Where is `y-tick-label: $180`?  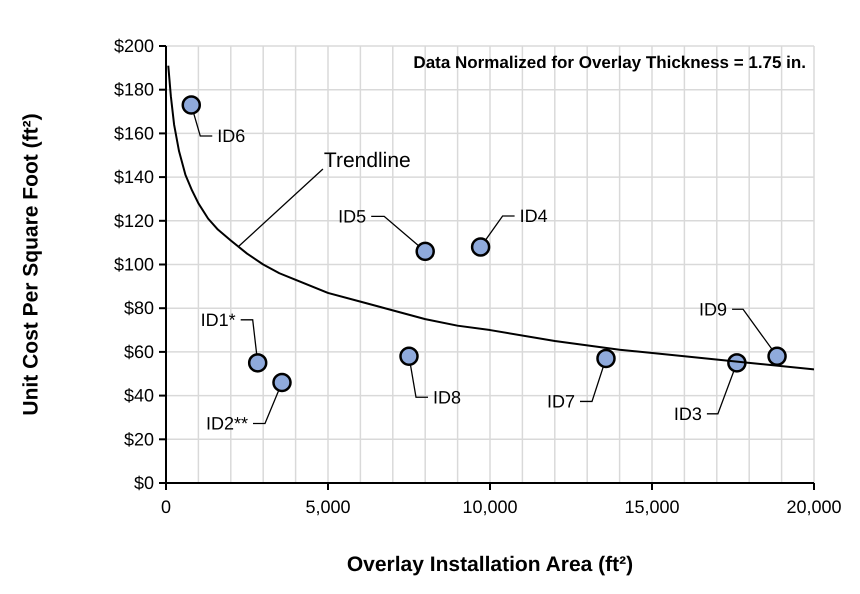 y-tick-label: $180 is located at coordinates (134, 90).